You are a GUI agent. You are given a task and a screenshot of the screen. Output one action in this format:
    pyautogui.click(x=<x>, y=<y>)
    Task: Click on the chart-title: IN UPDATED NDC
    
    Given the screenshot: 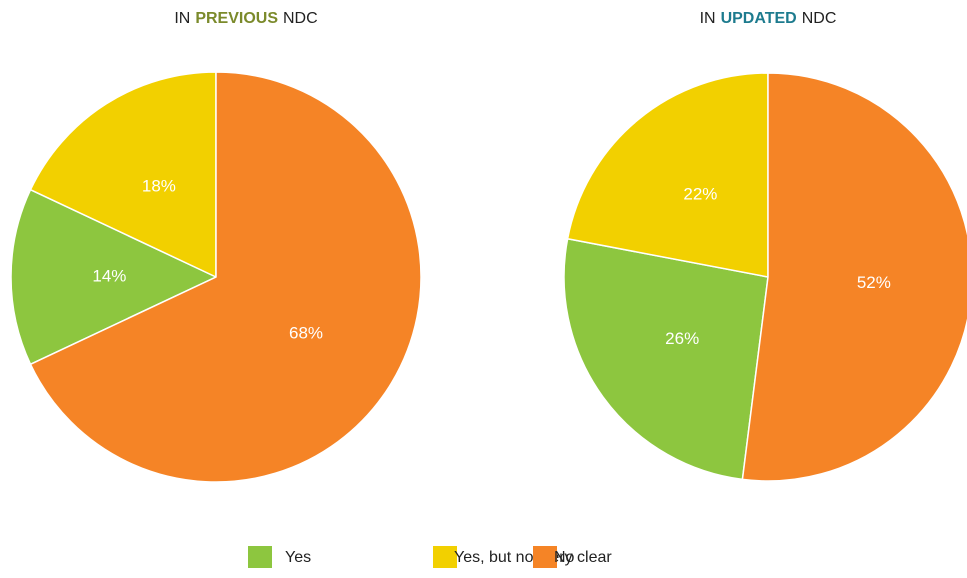 What is the action you would take?
    pyautogui.click(x=768, y=18)
    